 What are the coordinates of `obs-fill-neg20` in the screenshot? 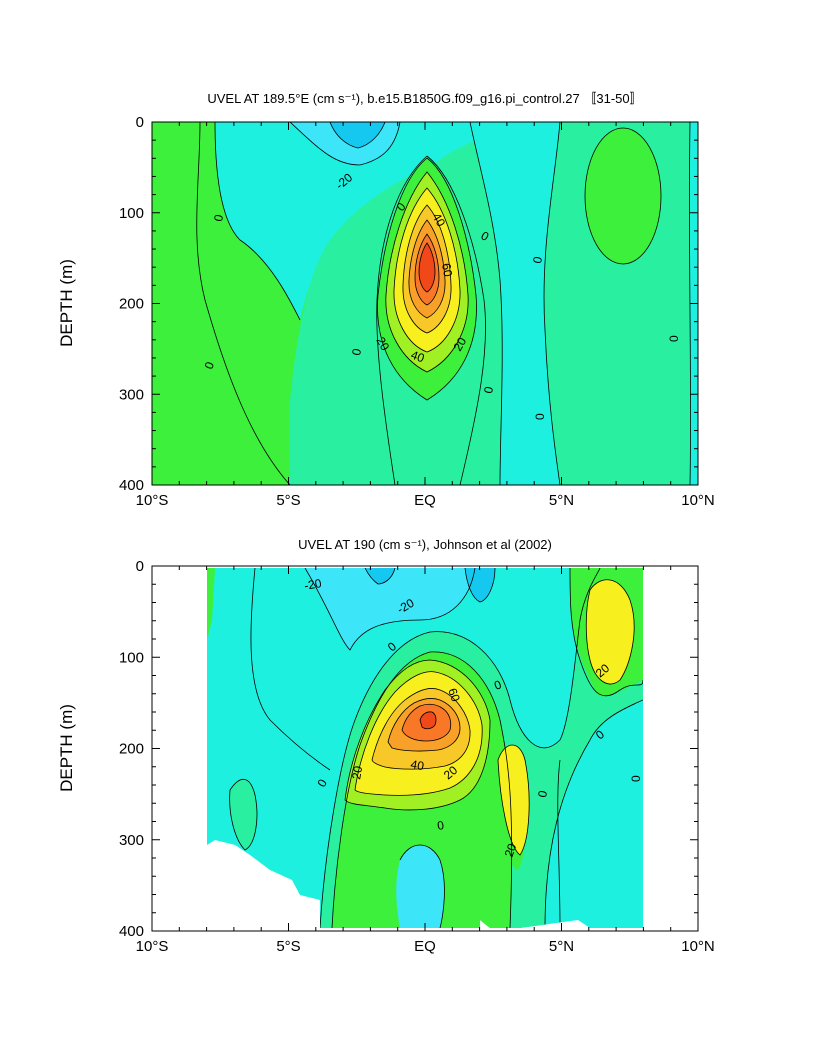 It's located at (390, 609).